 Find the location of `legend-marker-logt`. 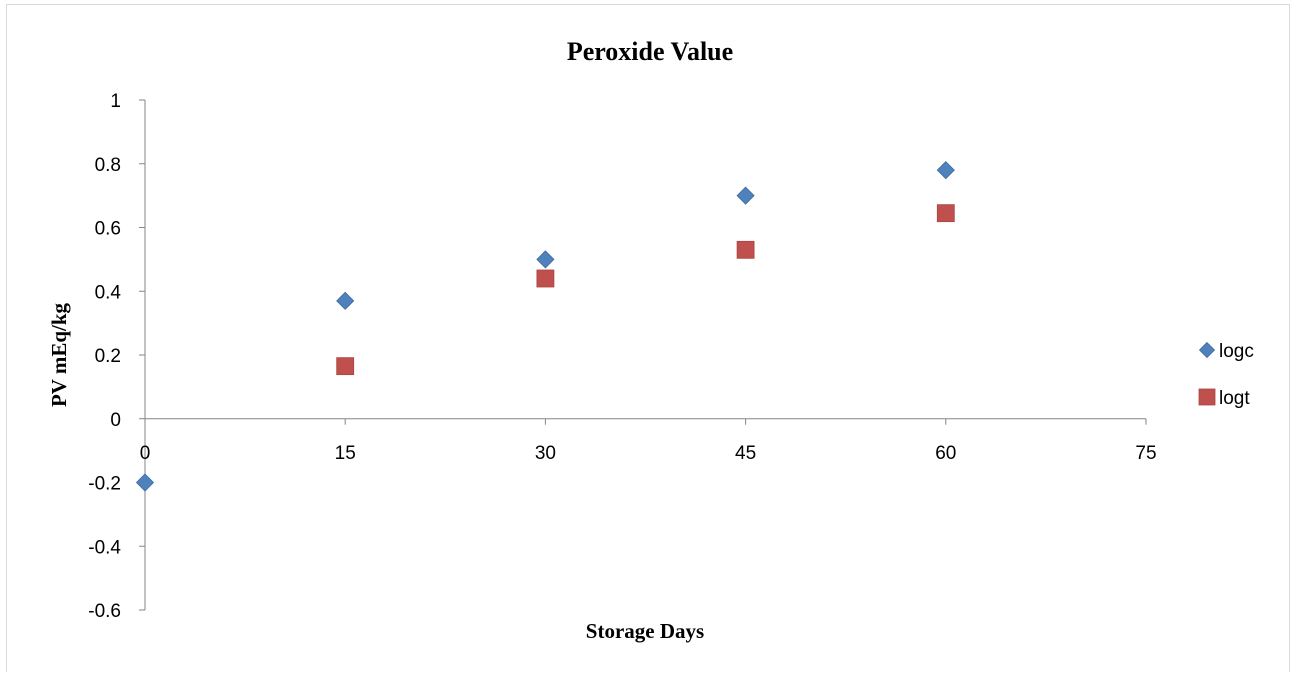

legend-marker-logt is located at coordinates (1207, 397).